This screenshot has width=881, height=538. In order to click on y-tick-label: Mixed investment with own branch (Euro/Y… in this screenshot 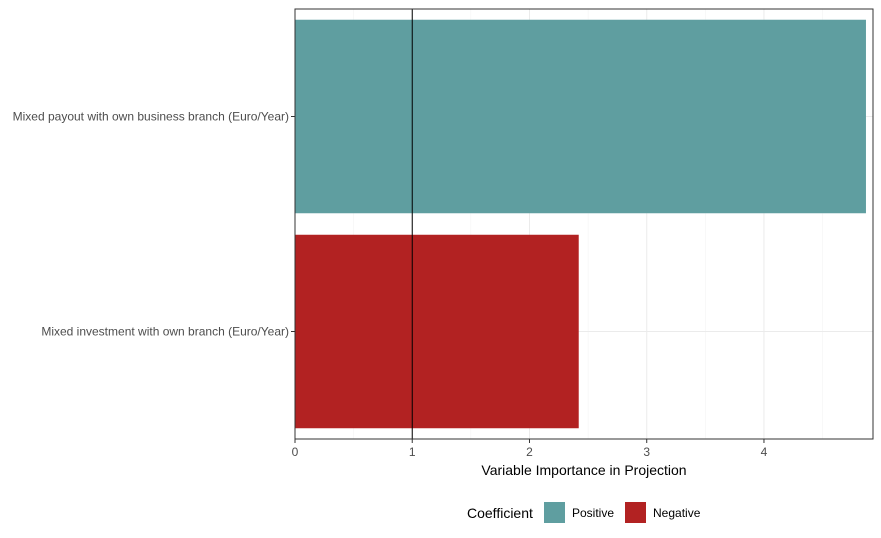, I will do `click(165, 332)`.